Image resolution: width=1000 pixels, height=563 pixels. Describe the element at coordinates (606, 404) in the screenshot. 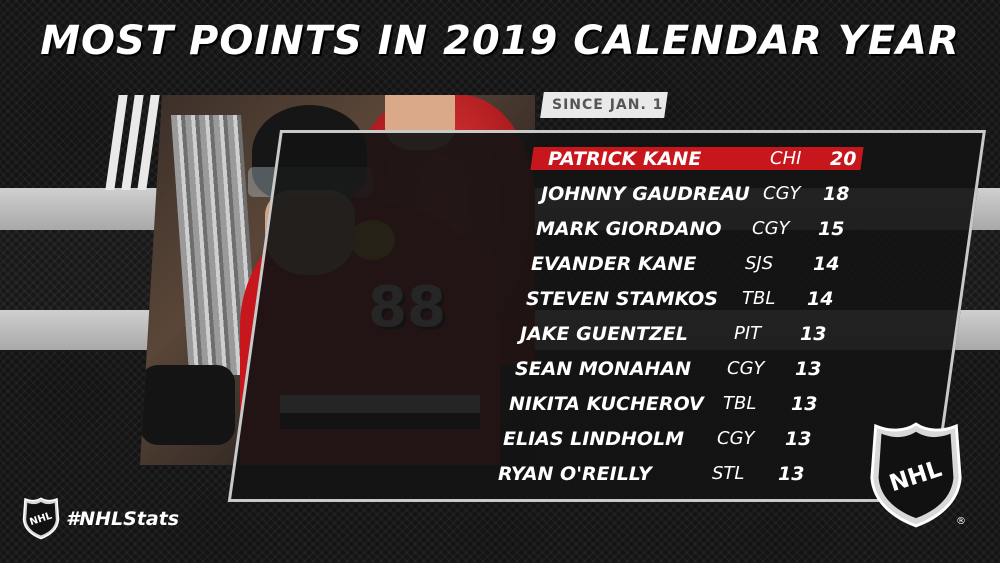

I see `player-name: NIKITA KUCHEROV` at that location.